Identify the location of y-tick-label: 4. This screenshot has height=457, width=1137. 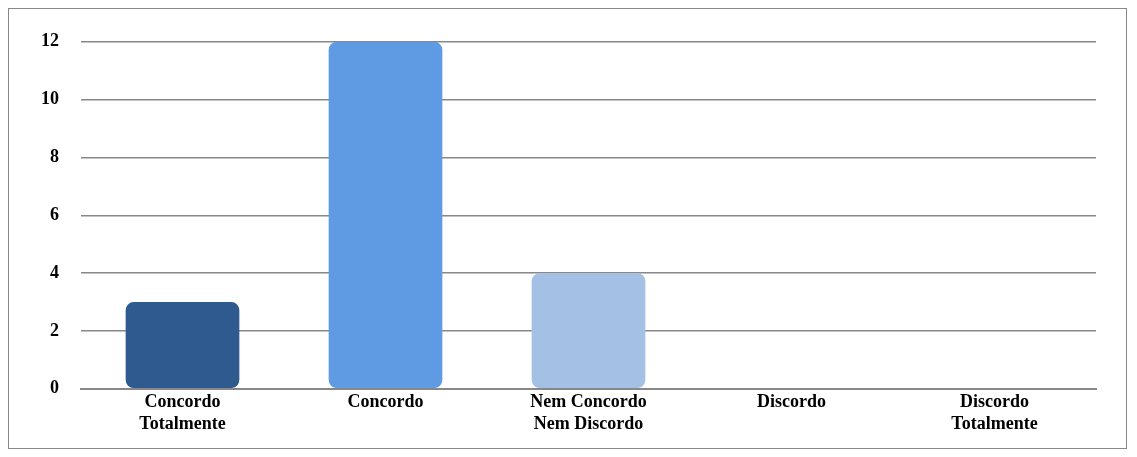
(54, 271).